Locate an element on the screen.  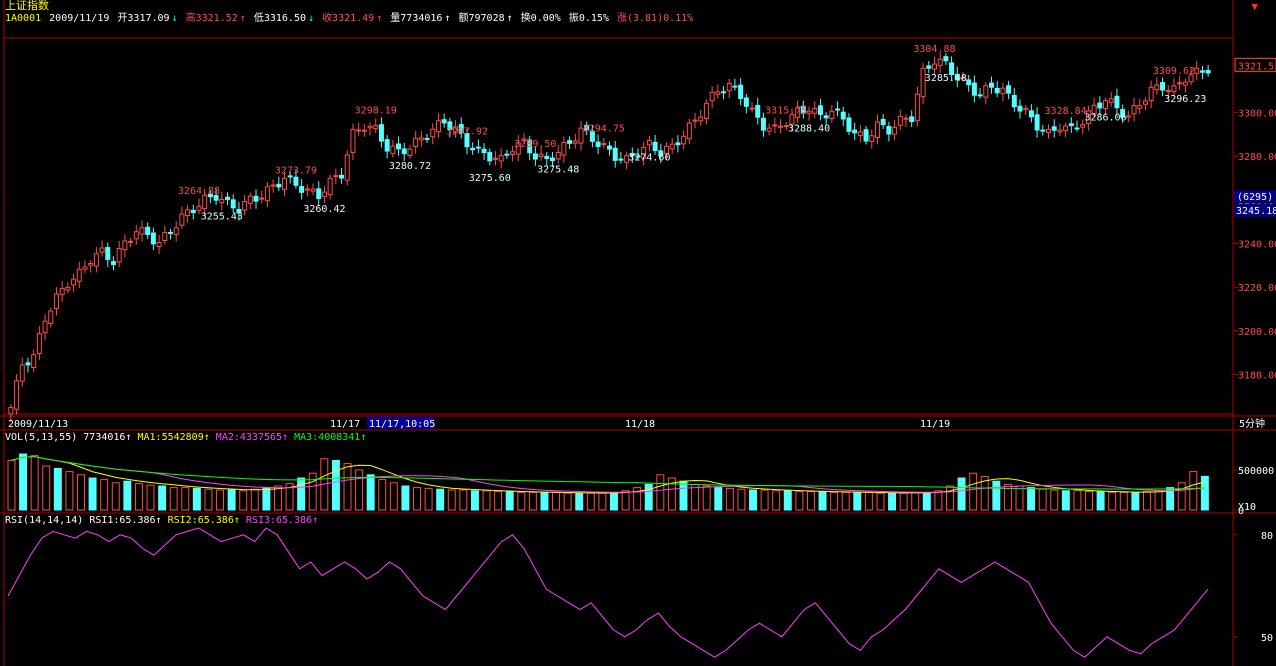
rsi2-value: RSI2:65.386 is located at coordinates (200, 520).